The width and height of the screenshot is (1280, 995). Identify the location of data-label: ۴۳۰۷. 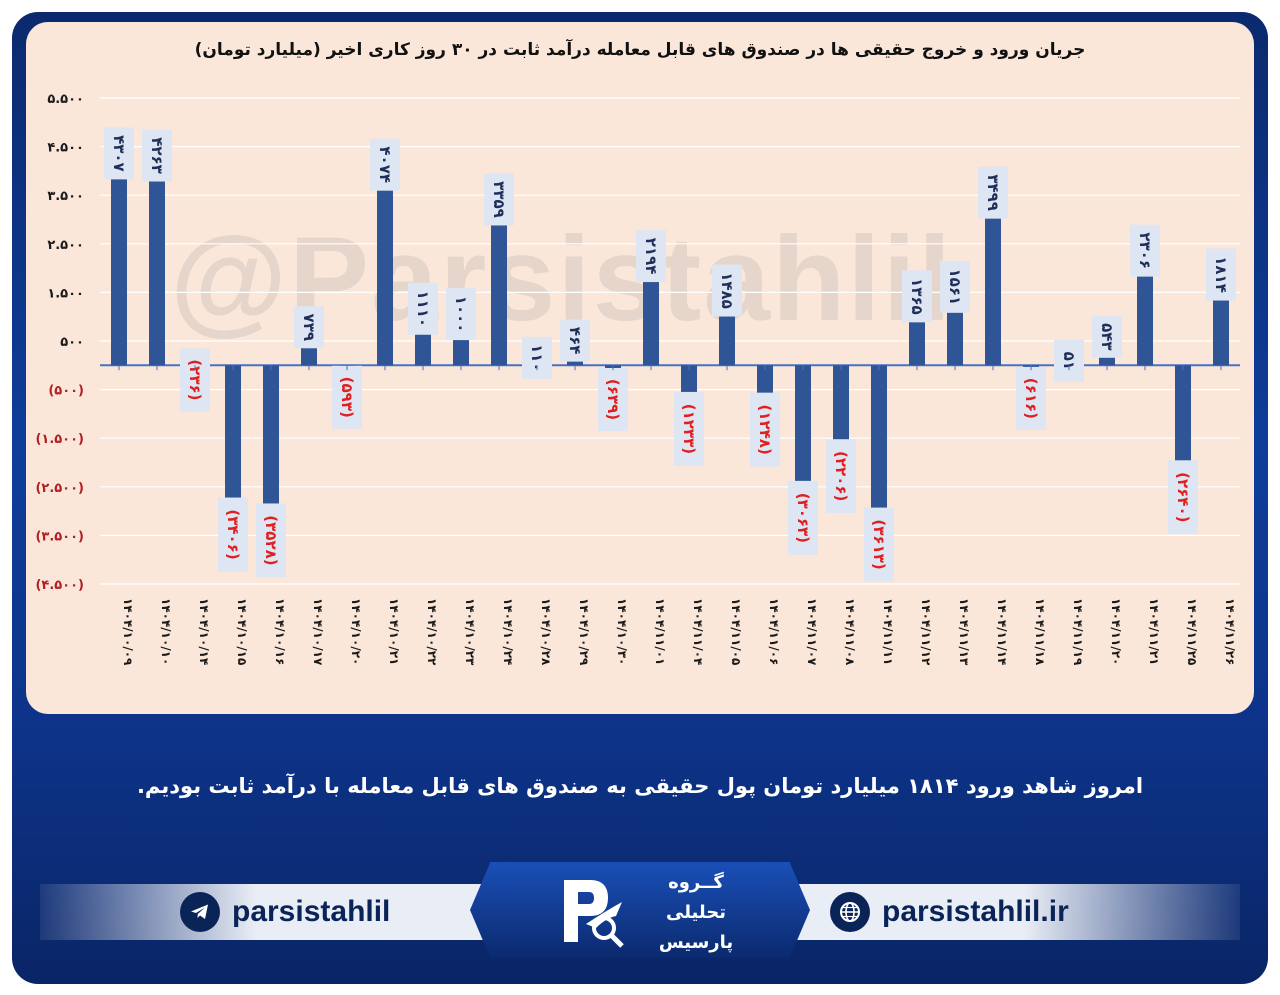
(119, 153).